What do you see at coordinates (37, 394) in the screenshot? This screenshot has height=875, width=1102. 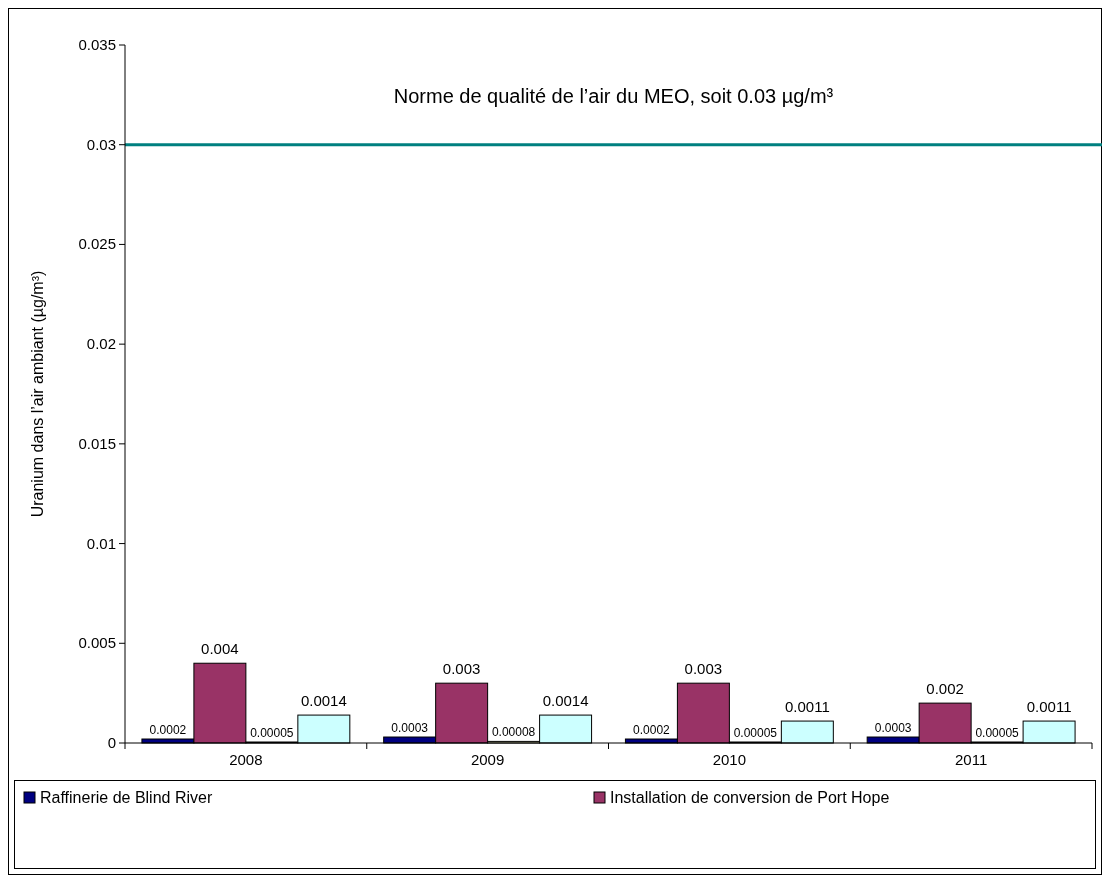 I see `y-axis-title: Uranium dans l’air ambiant (µg/m³)` at bounding box center [37, 394].